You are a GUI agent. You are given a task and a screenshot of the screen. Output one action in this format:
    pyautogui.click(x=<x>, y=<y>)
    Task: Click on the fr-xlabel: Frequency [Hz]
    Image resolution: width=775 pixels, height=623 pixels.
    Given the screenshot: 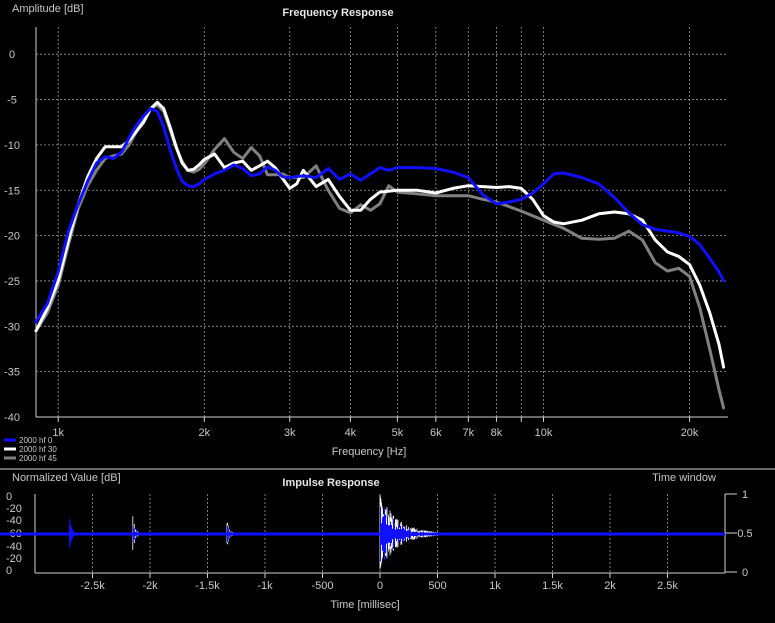 What is the action you would take?
    pyautogui.click(x=369, y=452)
    